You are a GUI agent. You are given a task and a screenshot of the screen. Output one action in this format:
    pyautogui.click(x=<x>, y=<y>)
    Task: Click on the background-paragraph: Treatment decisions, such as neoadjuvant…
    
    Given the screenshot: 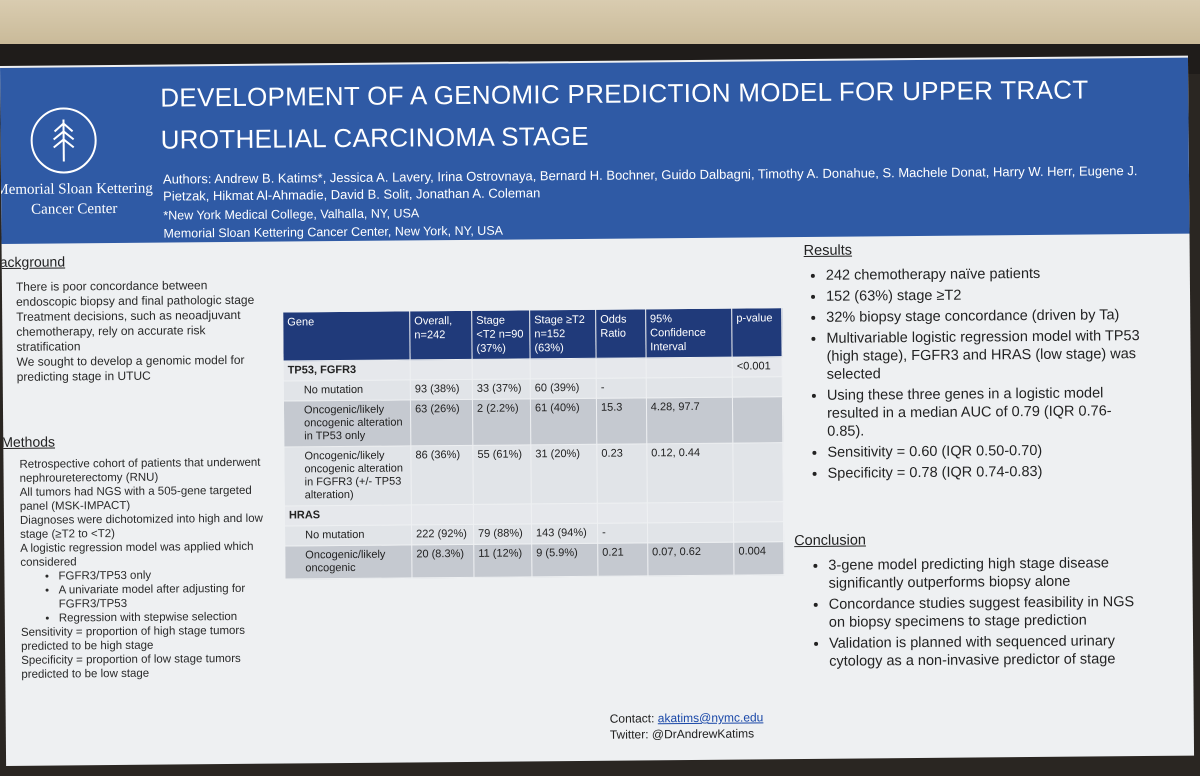 What is the action you would take?
    pyautogui.click(x=128, y=330)
    